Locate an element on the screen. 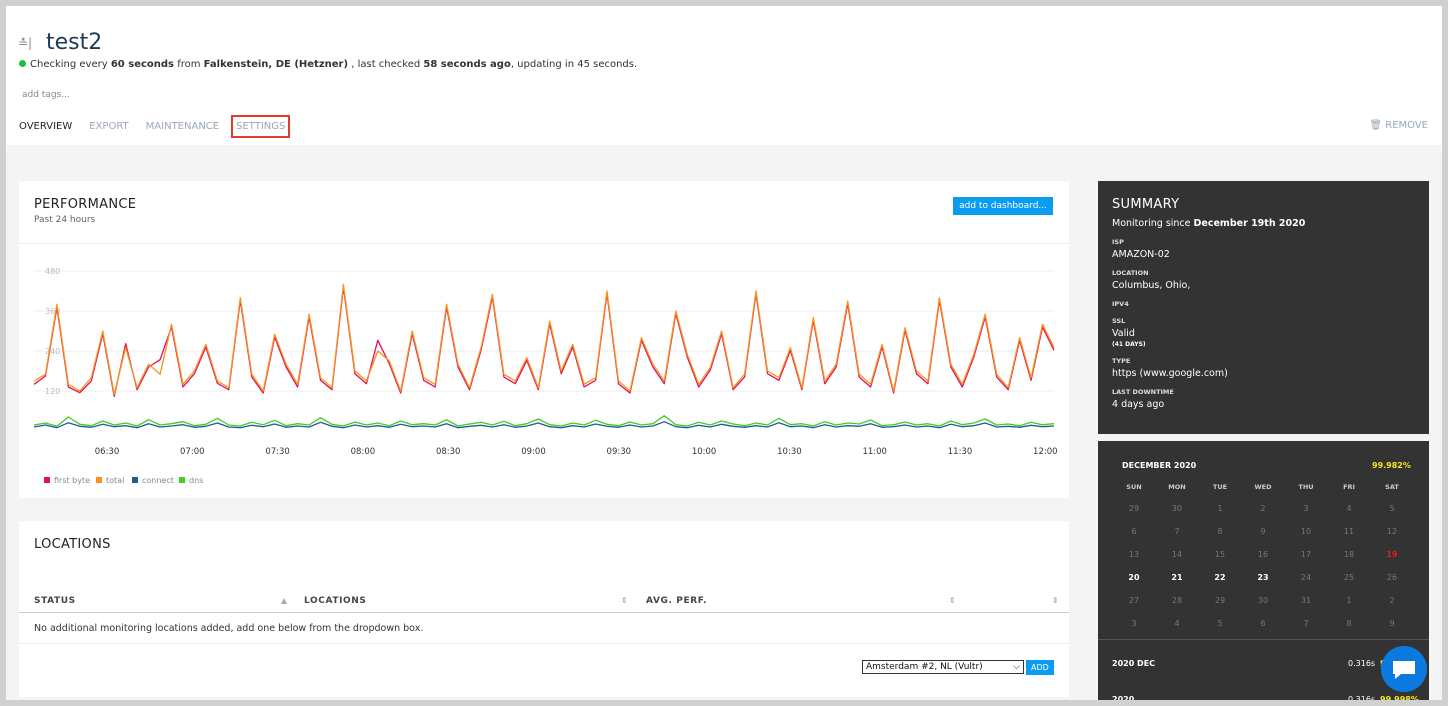  legend-label: first byte is located at coordinates (72, 480).